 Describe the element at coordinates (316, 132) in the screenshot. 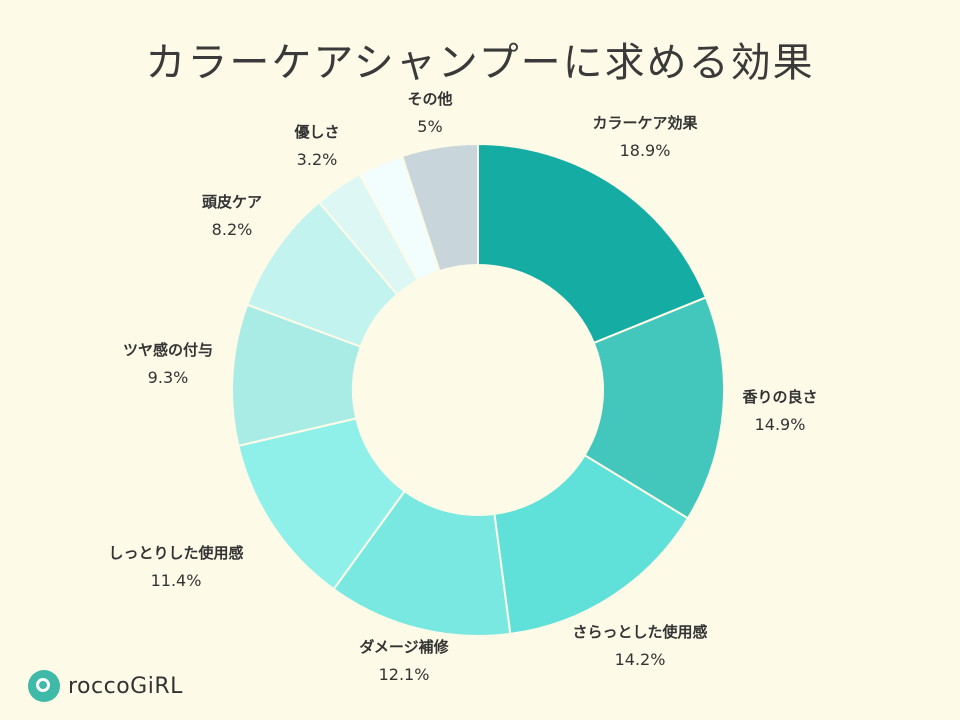

I see `slice-label: 優しさ` at that location.